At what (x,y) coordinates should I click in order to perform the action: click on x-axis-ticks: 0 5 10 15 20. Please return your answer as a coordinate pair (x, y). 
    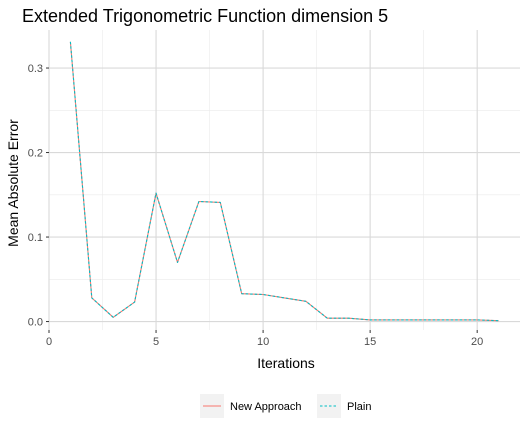
    Looking at the image, I should click on (264, 339).